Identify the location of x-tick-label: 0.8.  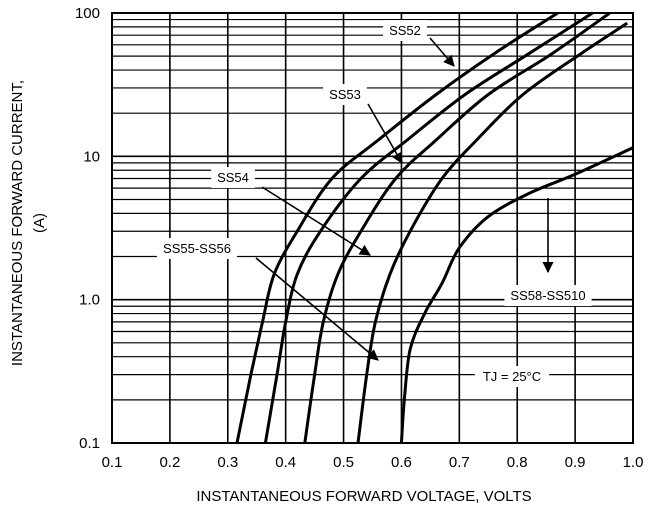
(517, 462).